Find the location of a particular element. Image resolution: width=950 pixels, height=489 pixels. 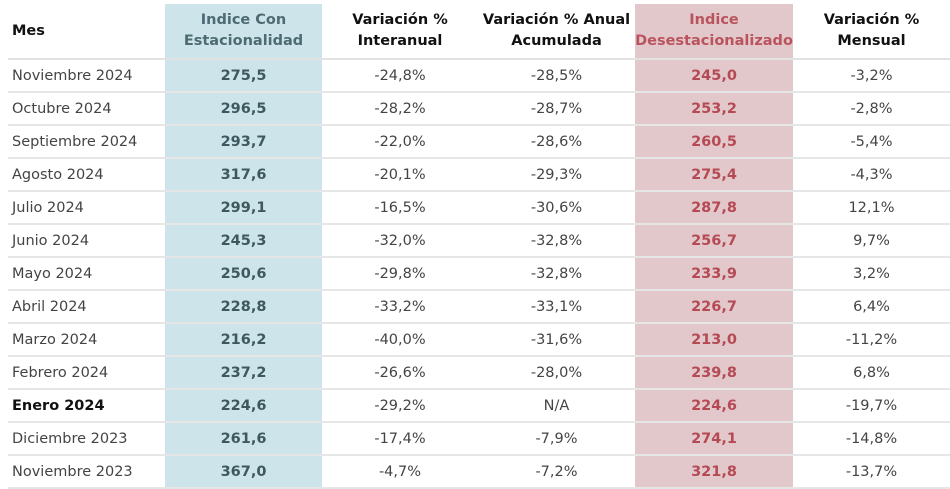

cell-monthly-variation: -5,4% is located at coordinates (871, 142).